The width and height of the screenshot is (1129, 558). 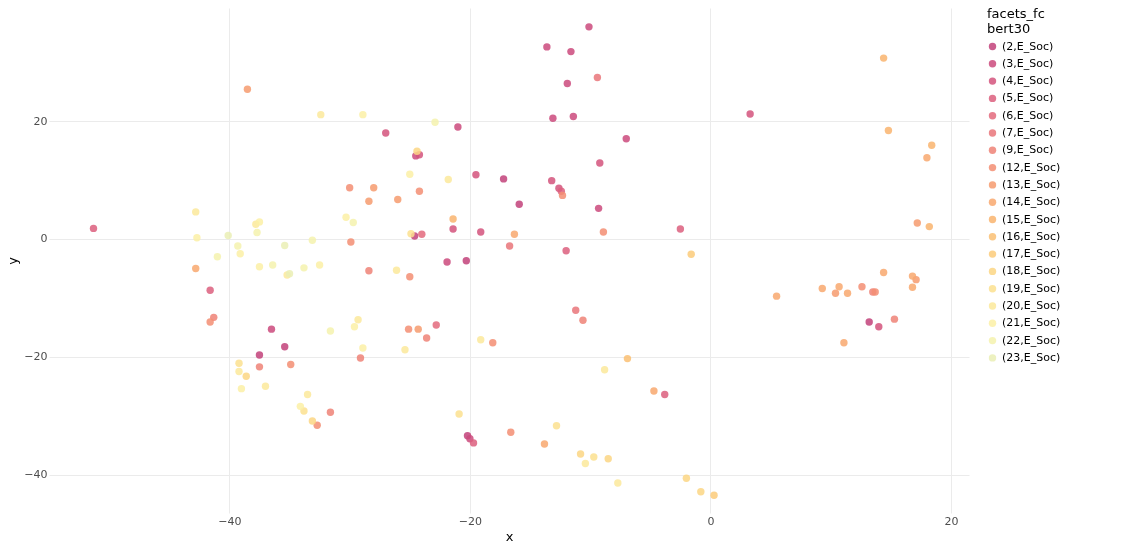 What do you see at coordinates (1028, 81) in the screenshot?
I see `legend-label: (4,E_Soc)` at bounding box center [1028, 81].